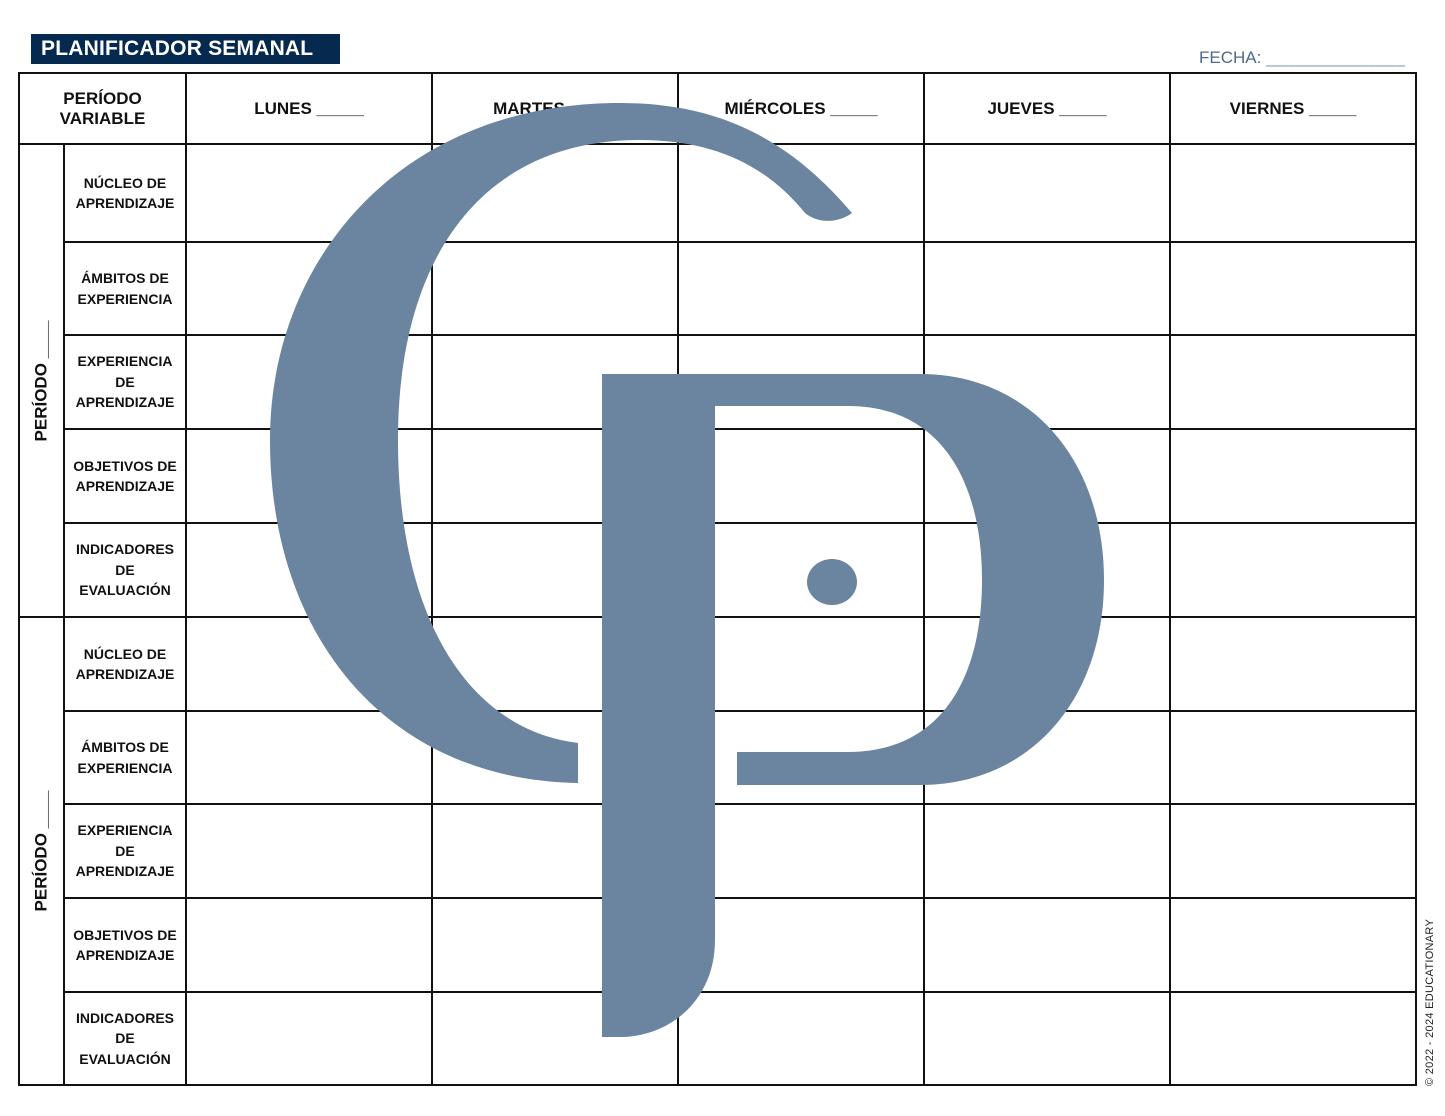 The width and height of the screenshot is (1445, 1116). I want to click on day-header: LUNES _____, so click(309, 108).